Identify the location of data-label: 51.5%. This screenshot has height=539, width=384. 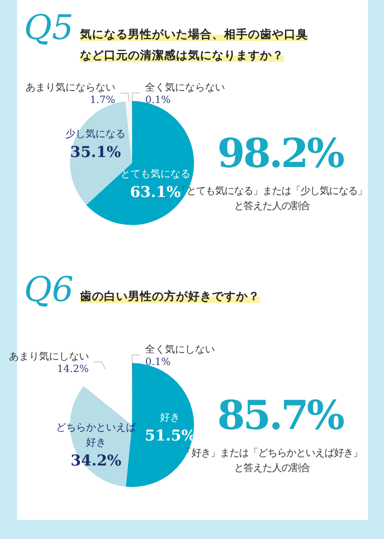
(170, 435).